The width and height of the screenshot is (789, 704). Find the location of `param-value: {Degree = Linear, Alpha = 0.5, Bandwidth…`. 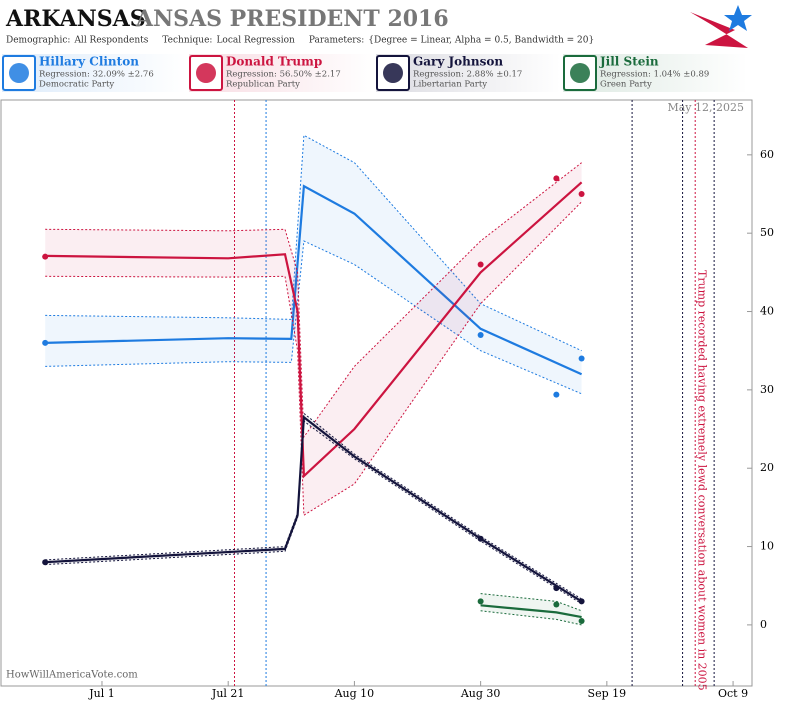

param-value: {Degree = Linear, Alpha = 0.5, Bandwidth… is located at coordinates (481, 41).